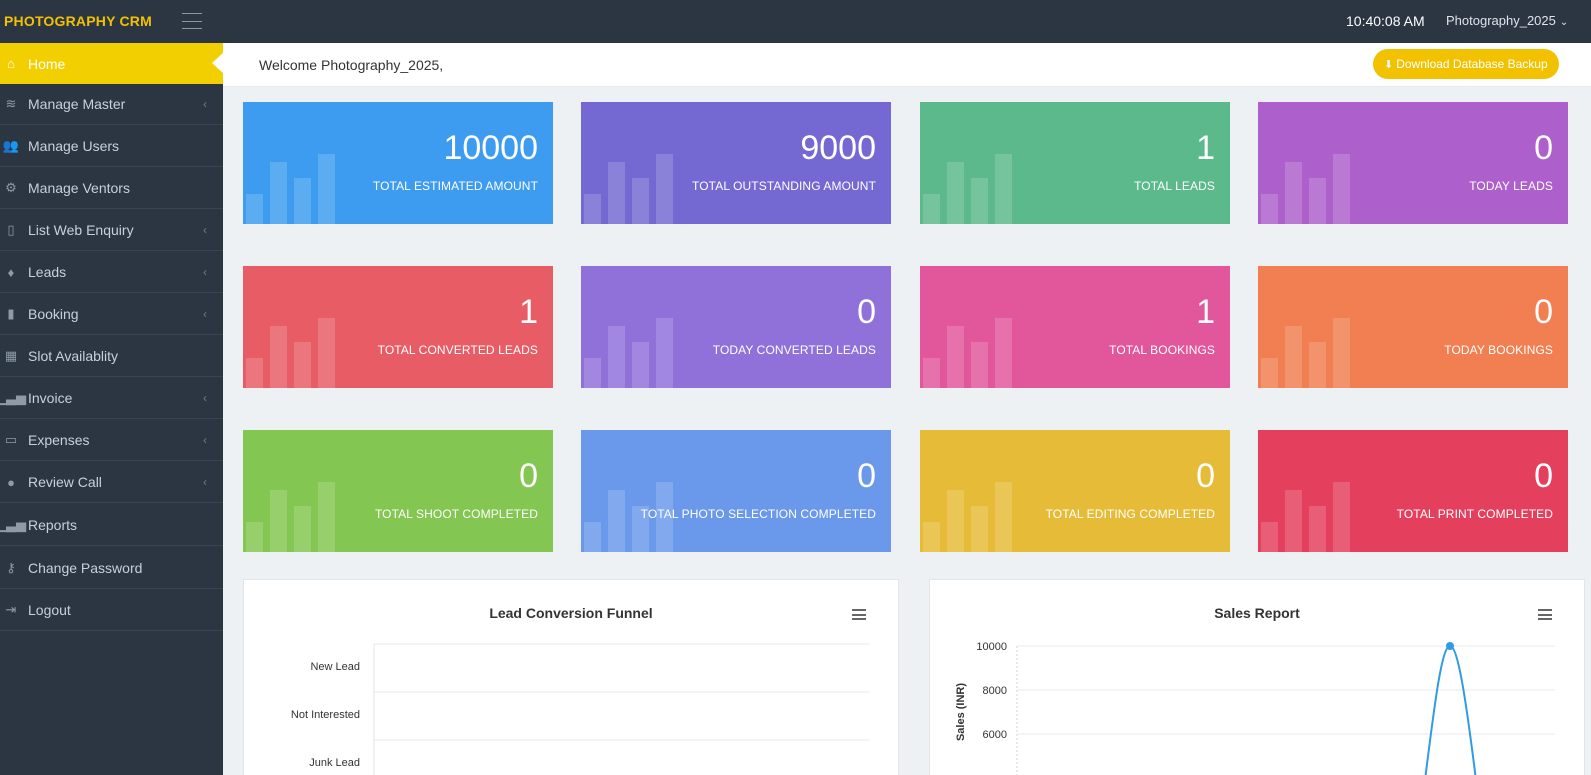  Describe the element at coordinates (13, 524) in the screenshot. I see `bar-chart-icon: ▁▃▅` at that location.